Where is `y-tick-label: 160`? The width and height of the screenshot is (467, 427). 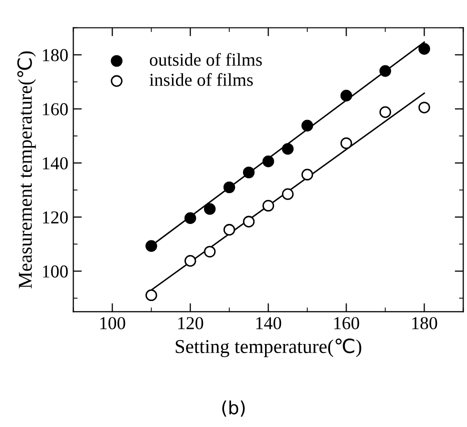
y-tick-label: 160 is located at coordinates (55, 109).